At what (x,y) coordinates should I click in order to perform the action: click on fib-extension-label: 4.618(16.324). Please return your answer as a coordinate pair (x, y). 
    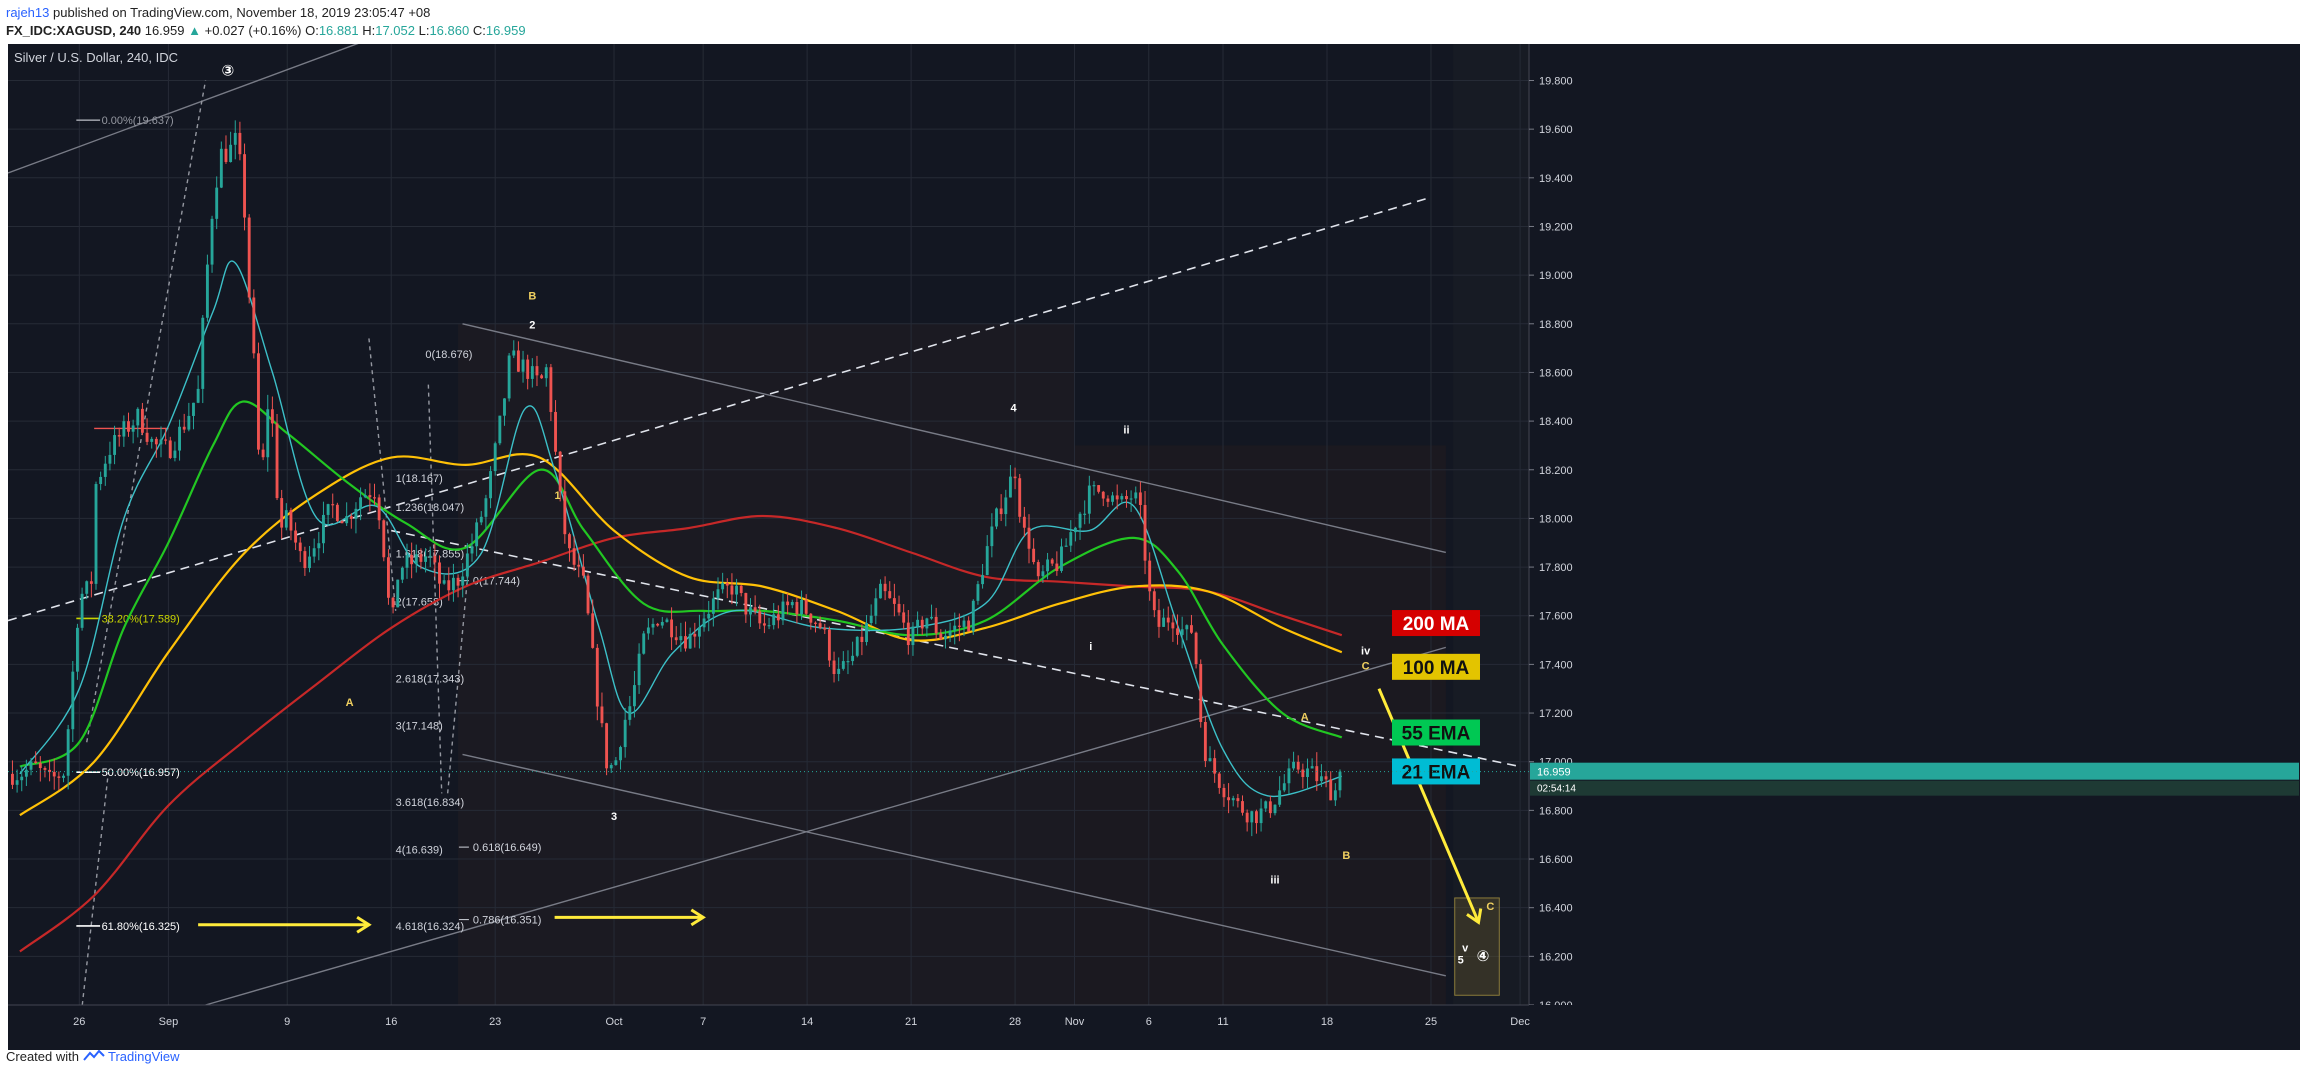
    Looking at the image, I should click on (430, 927).